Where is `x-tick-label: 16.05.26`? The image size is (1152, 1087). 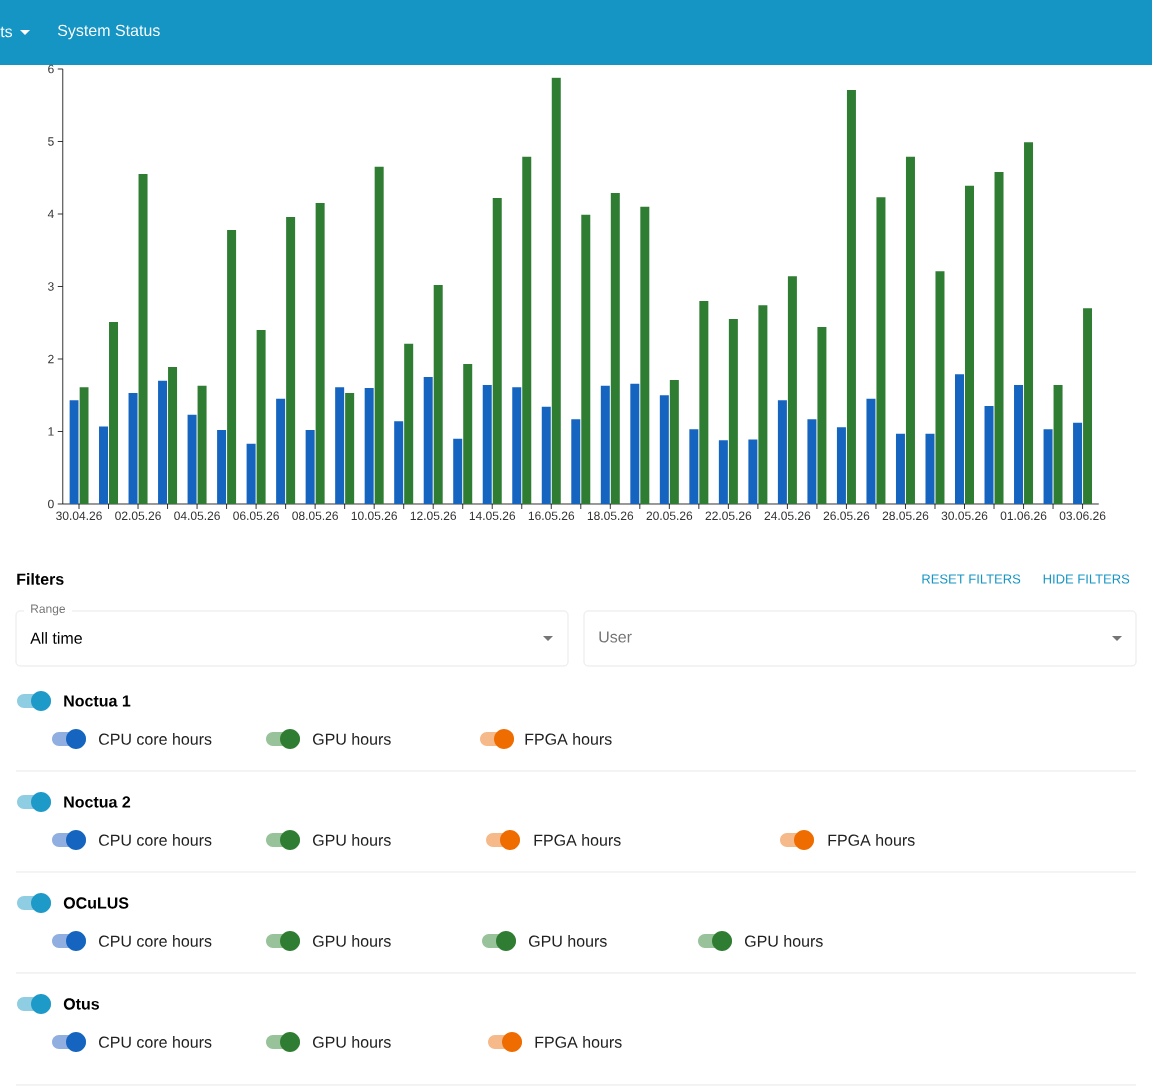
x-tick-label: 16.05.26 is located at coordinates (551, 516).